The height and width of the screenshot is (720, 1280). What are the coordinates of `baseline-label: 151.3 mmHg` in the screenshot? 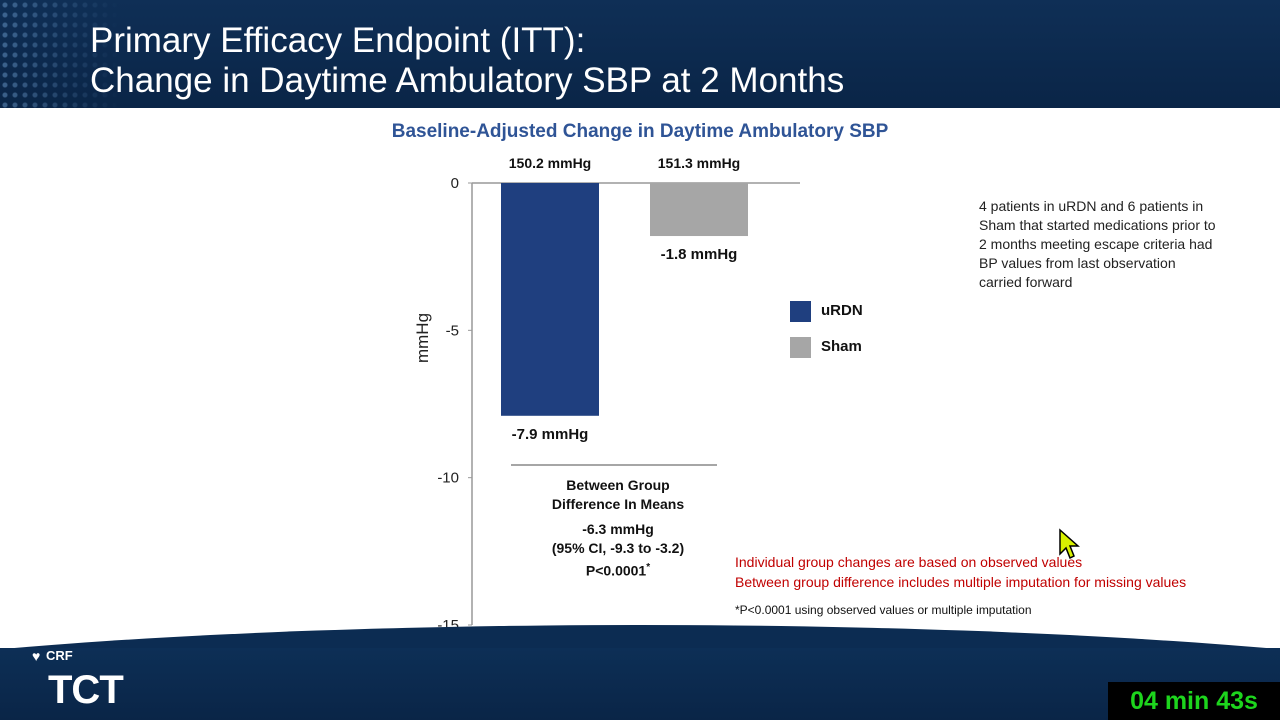 It's located at (699, 163).